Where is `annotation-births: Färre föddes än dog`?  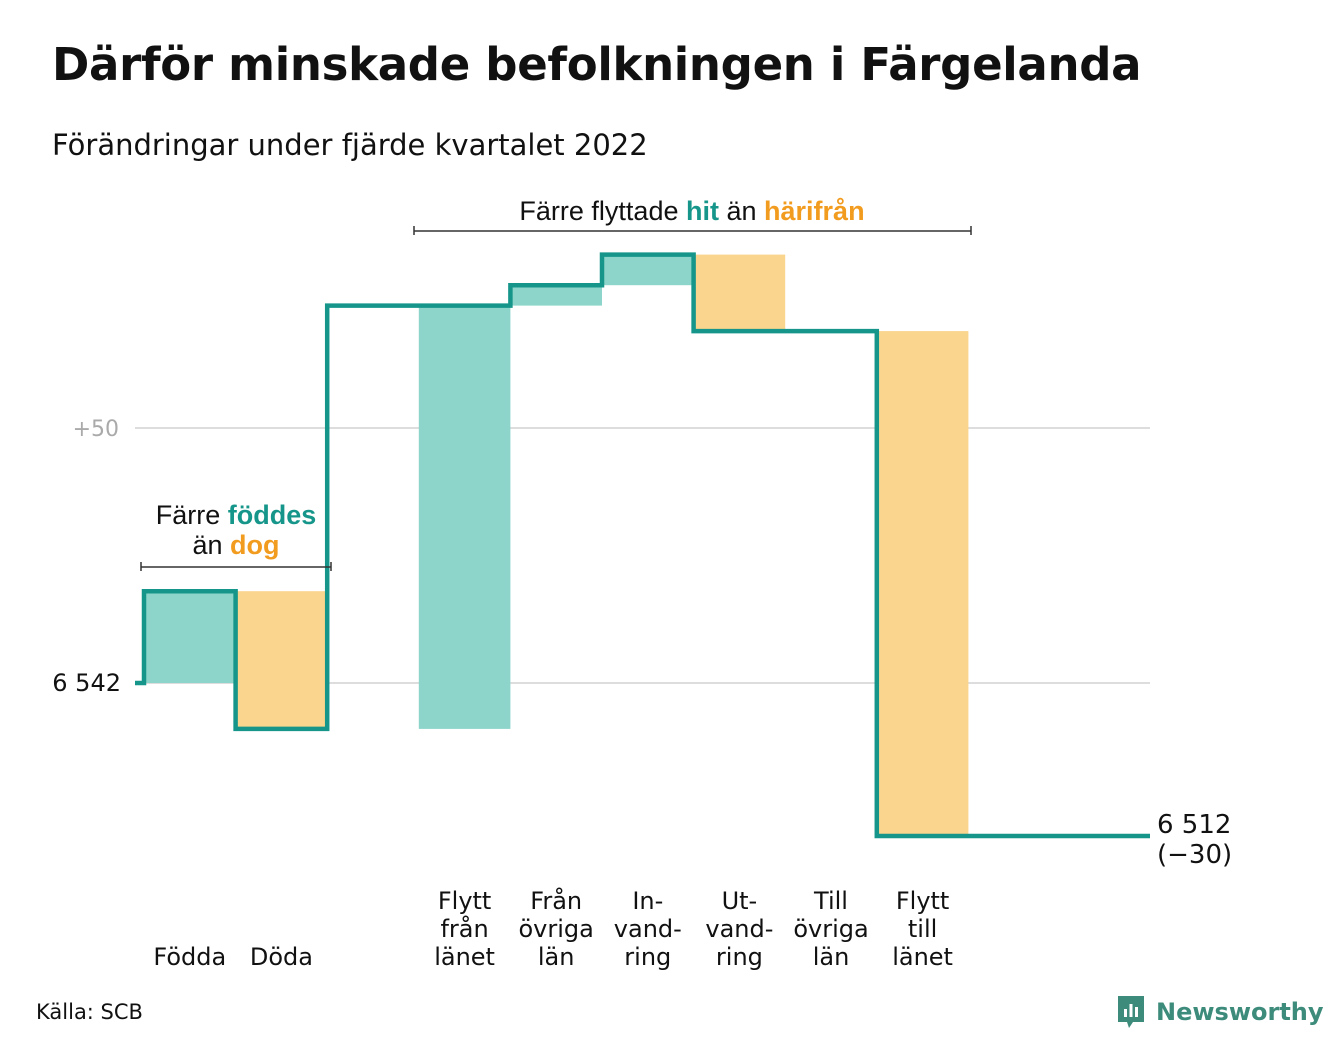 annotation-births: Färre föddes än dog is located at coordinates (236, 535).